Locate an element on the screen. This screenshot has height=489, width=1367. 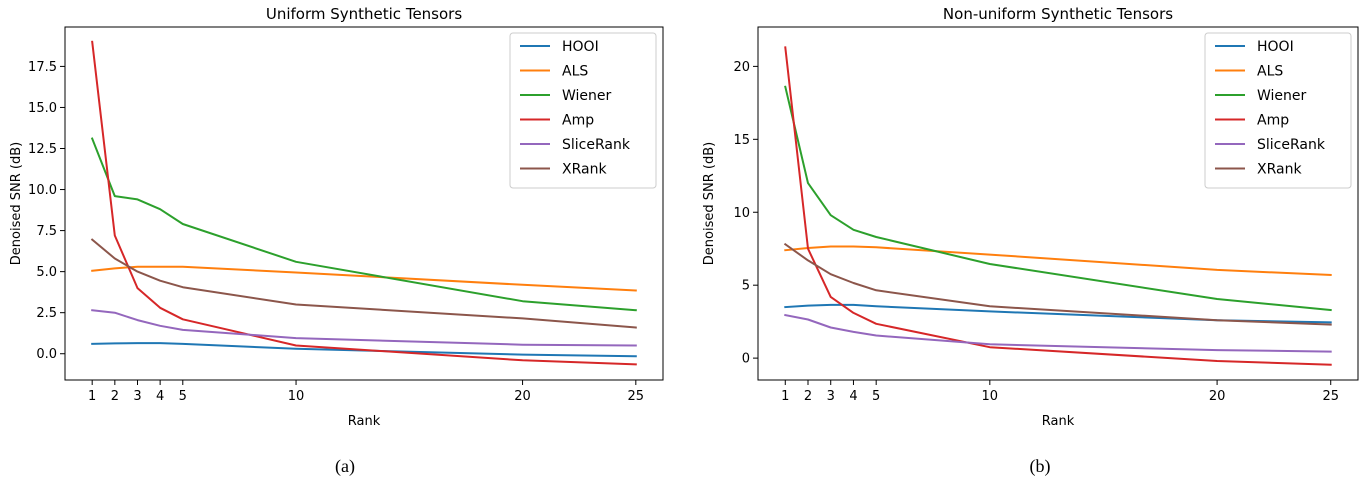
y-tick-label: 0 is located at coordinates (746, 359).